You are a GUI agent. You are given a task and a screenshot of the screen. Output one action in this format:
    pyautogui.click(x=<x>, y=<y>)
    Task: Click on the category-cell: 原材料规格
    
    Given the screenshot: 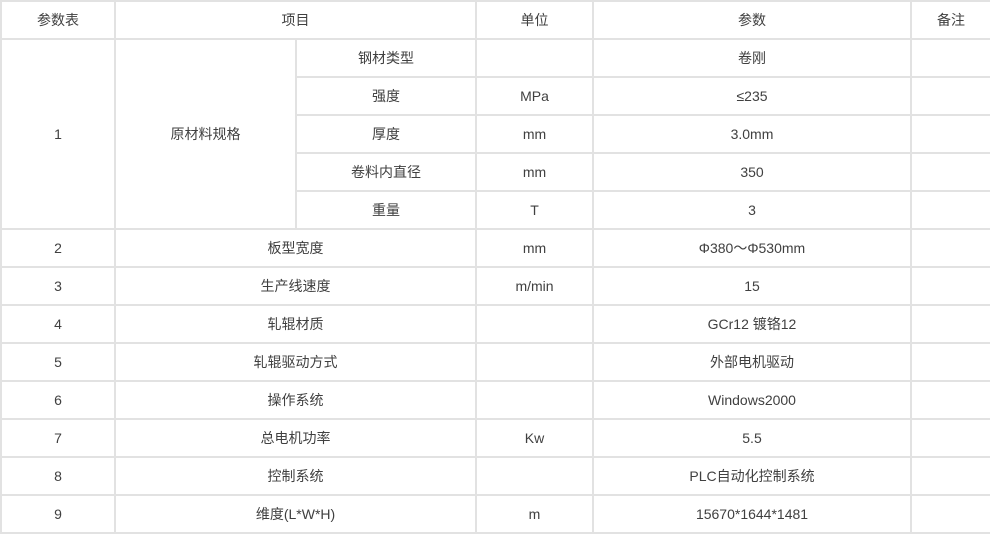 What is the action you would take?
    pyautogui.click(x=205, y=134)
    